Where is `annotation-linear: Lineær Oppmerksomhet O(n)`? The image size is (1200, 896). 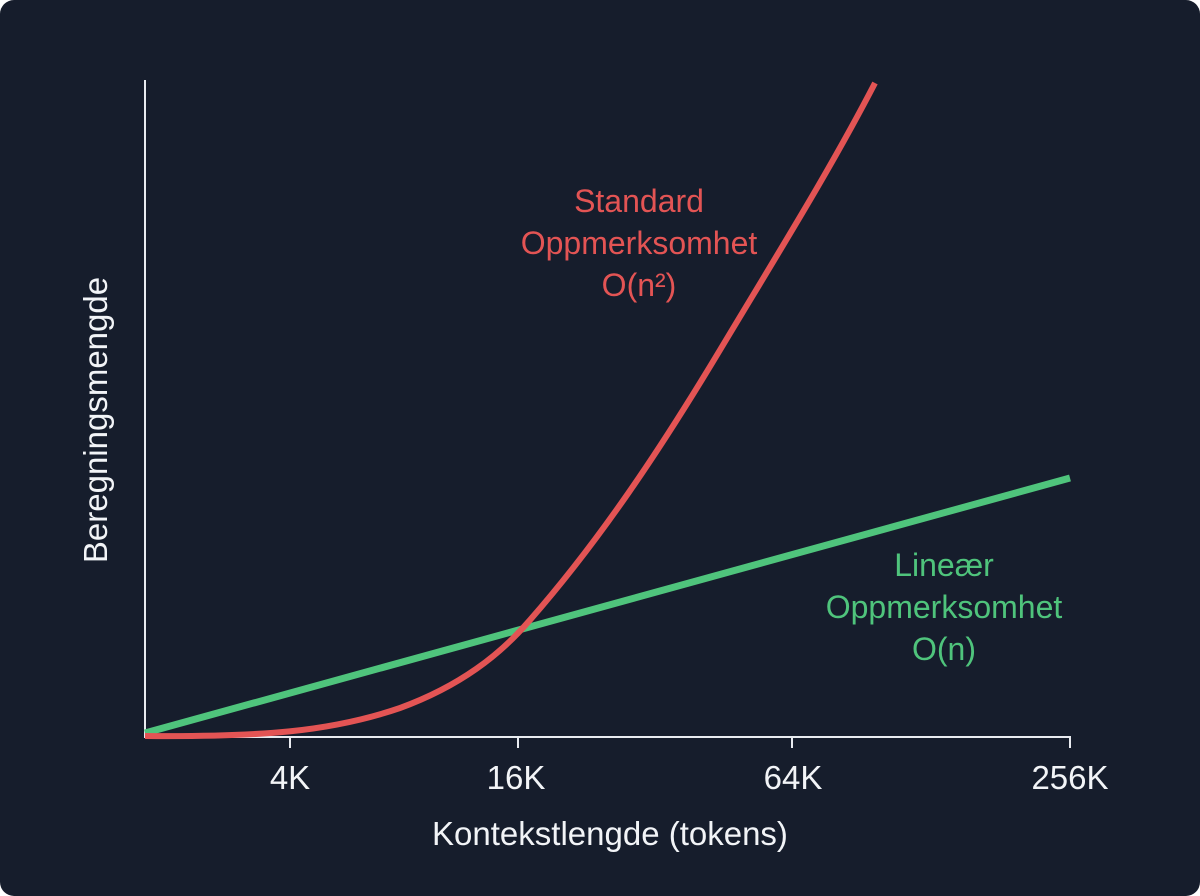 annotation-linear: Lineær Oppmerksomhet O(n) is located at coordinates (944, 607).